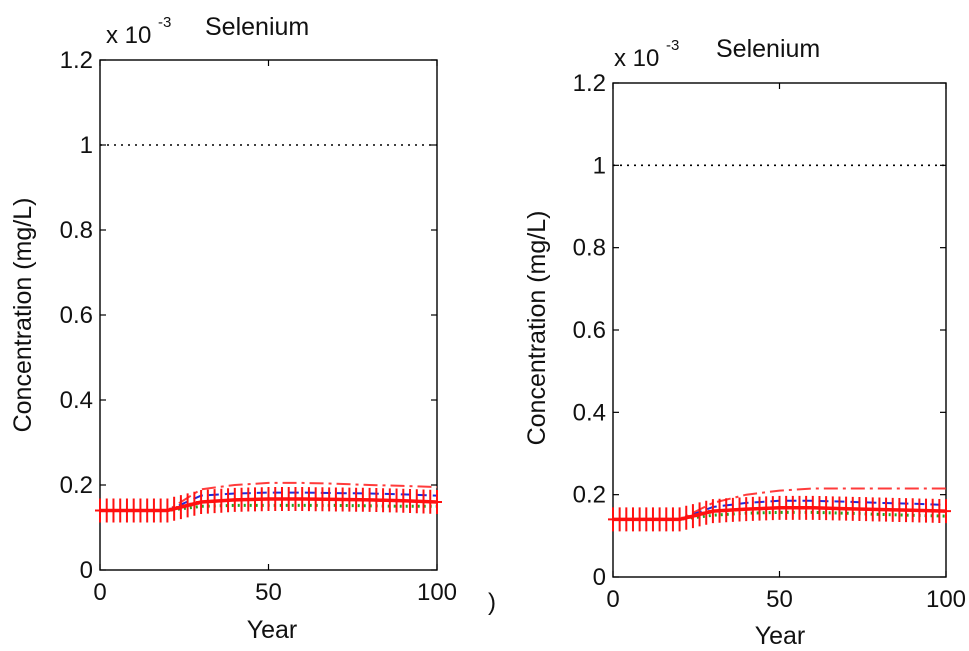 The height and width of the screenshot is (651, 969). I want to click on left-chart-ytick-label: 0.8, so click(76, 230).